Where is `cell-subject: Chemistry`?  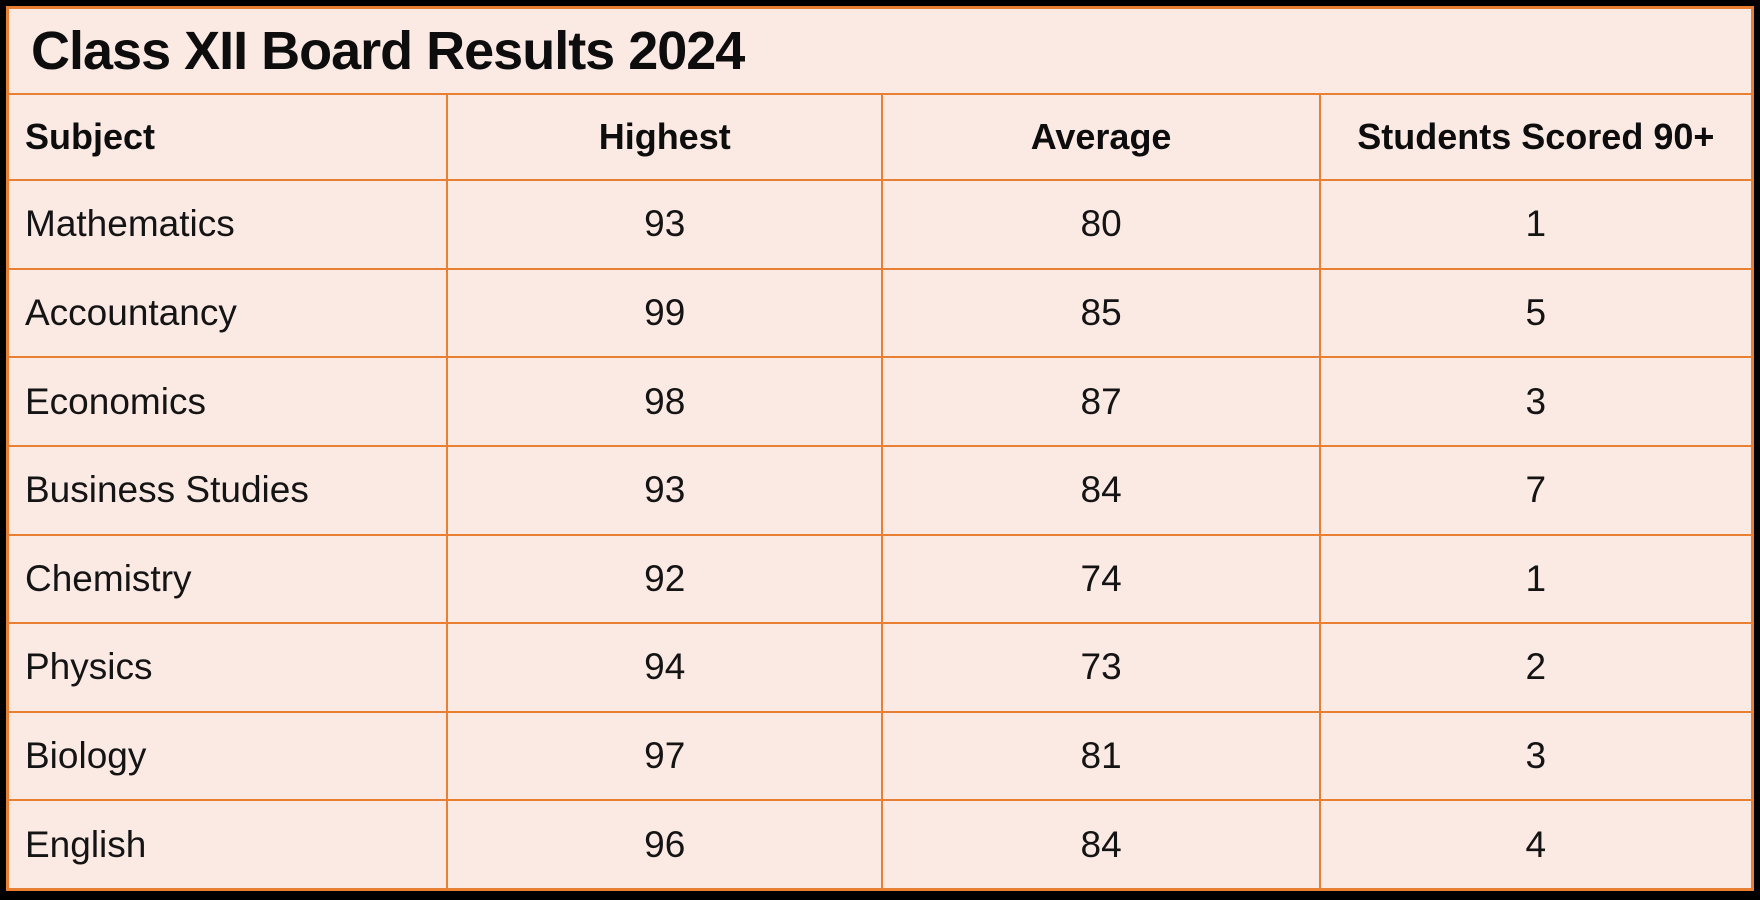
cell-subject: Chemistry is located at coordinates (228, 579).